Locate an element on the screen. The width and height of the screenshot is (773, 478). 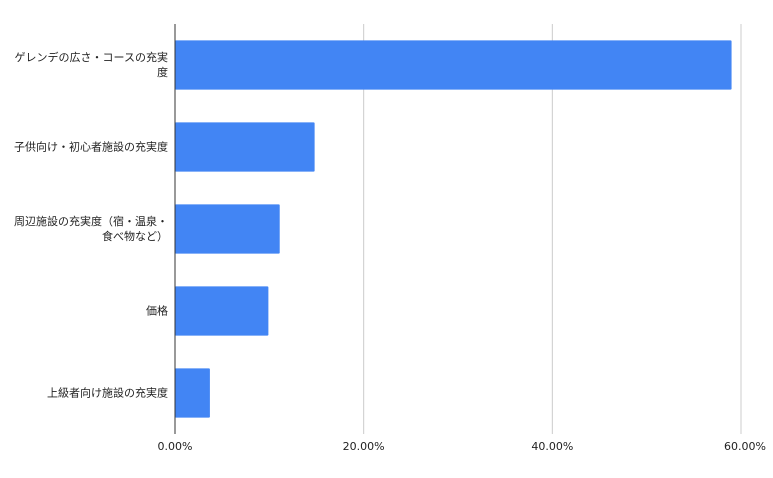
x-tick-label: 0.00% is located at coordinates (175, 446).